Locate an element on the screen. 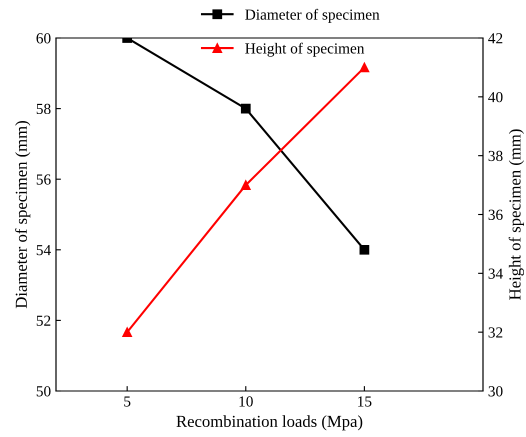 The width and height of the screenshot is (526, 437). y2-tick-label: 36 is located at coordinates (495, 215).